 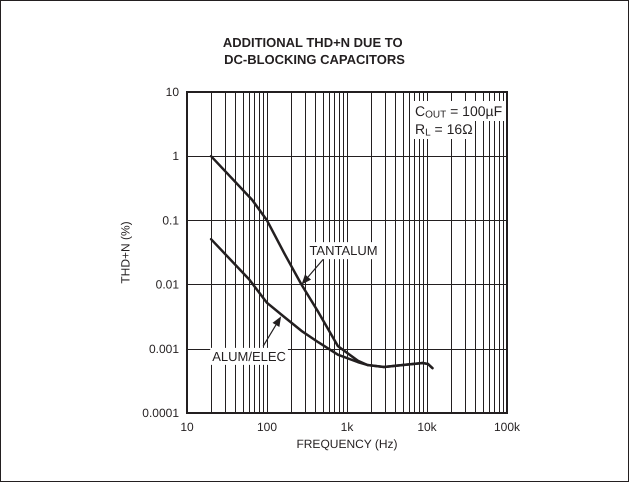 What do you see at coordinates (187, 427) in the screenshot?
I see `x-tick-label: 10` at bounding box center [187, 427].